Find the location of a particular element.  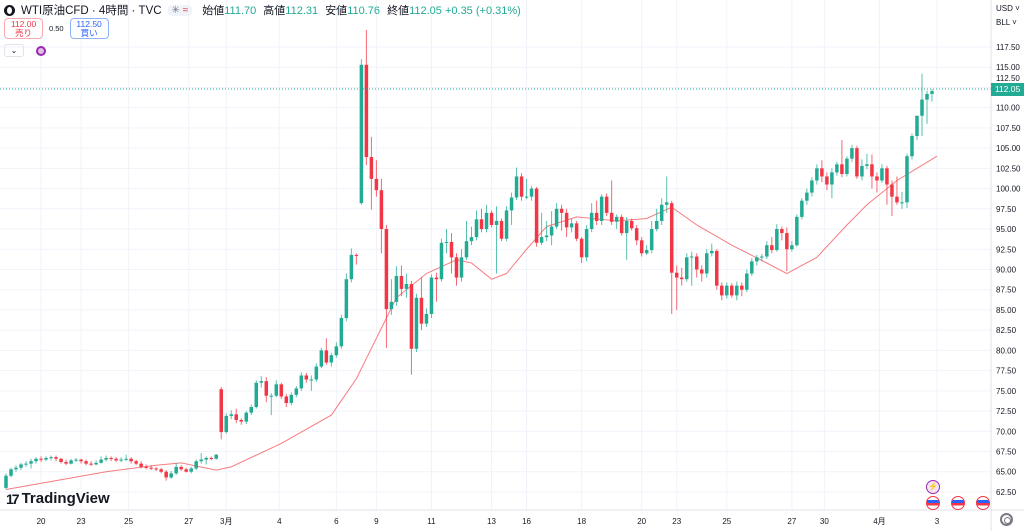

gear-icon is located at coordinates (1006, 519).